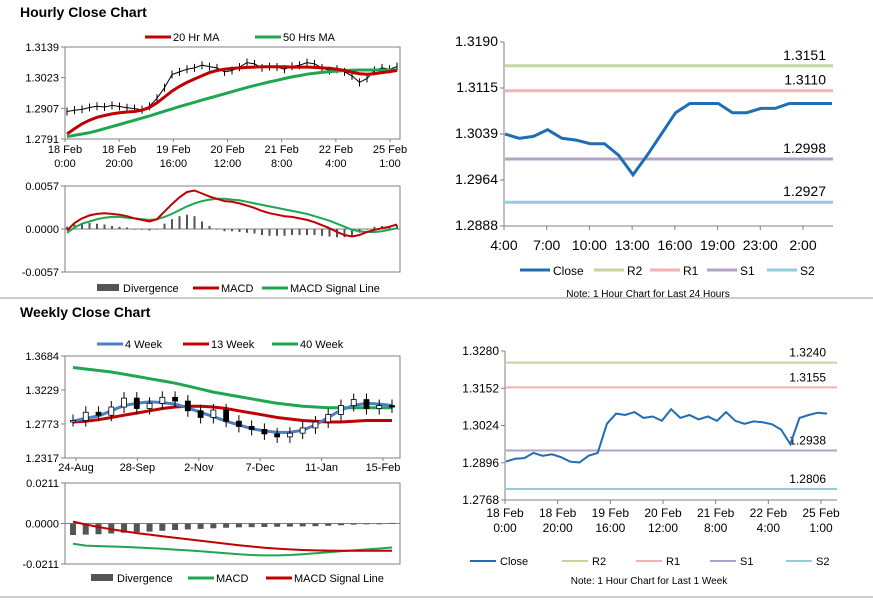 The height and width of the screenshot is (601, 873). Describe the element at coordinates (42, 48) in the screenshot. I see `hp-ytick-label: 1.3139` at that location.